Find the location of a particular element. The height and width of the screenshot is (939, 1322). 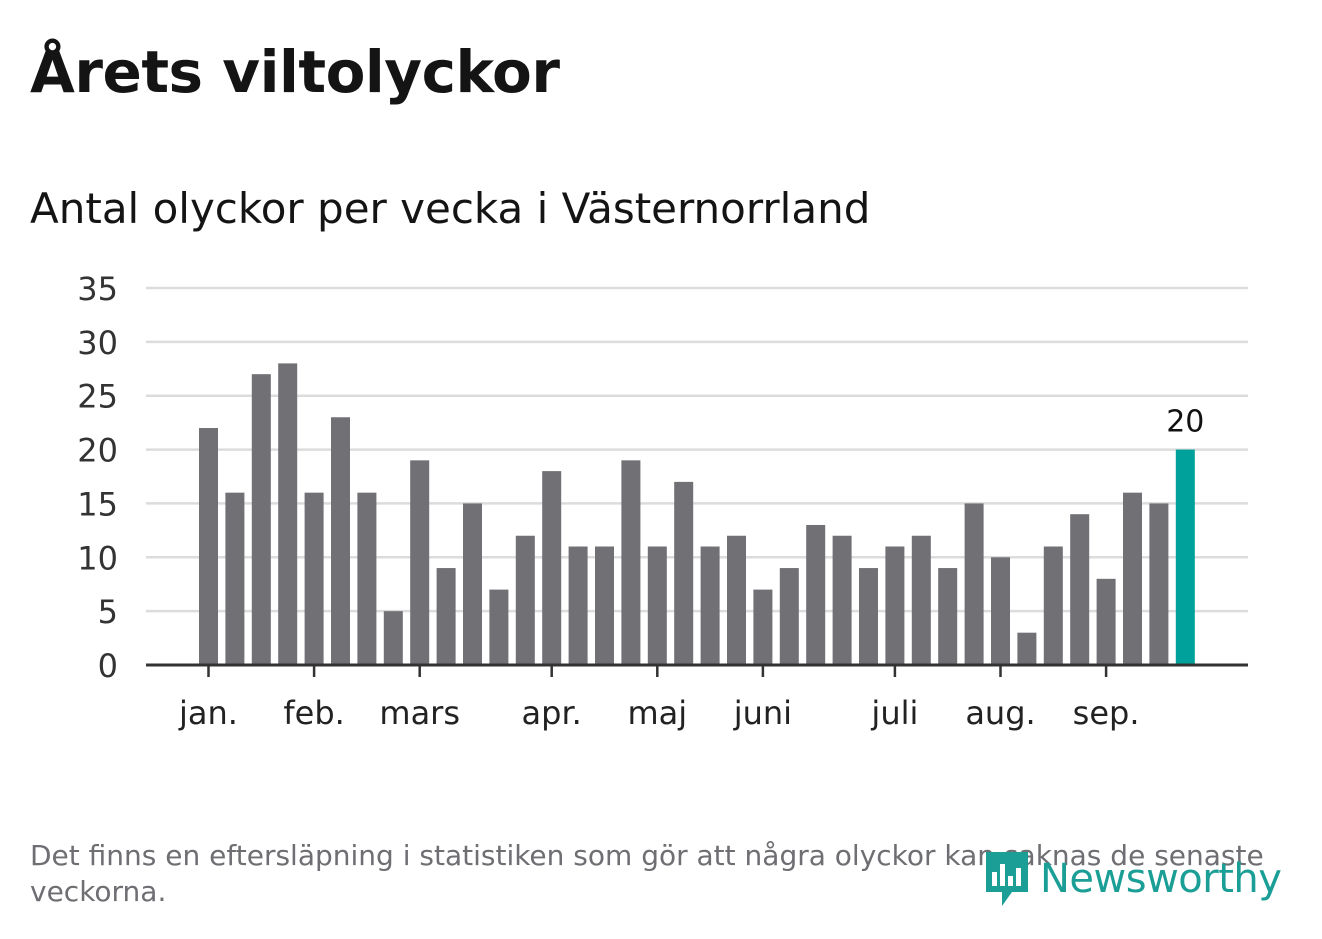

x-tick-label: feb. is located at coordinates (313, 713).